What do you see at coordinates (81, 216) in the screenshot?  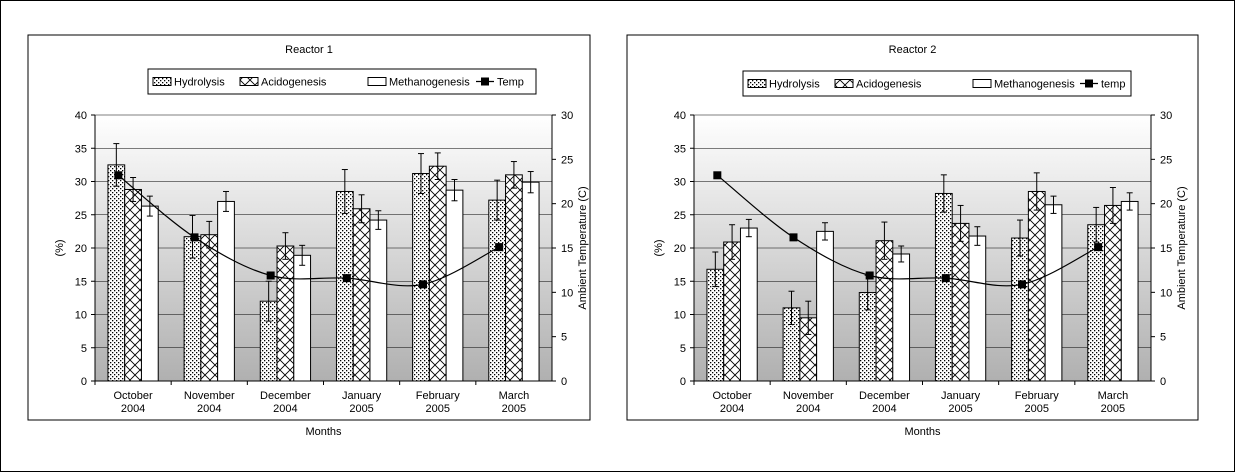 I see `y-tick-label: 25` at bounding box center [81, 216].